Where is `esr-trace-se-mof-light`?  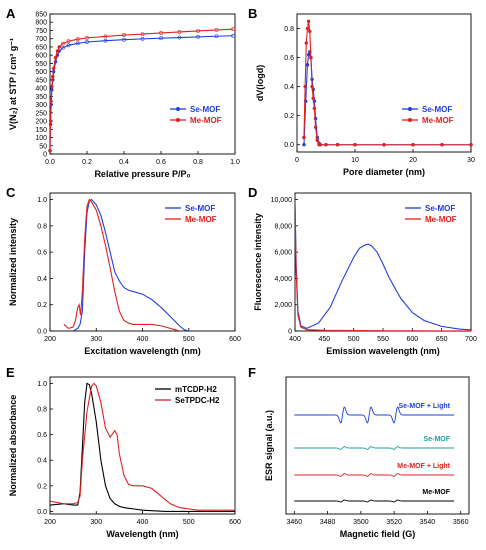
esr-trace-se-mof-light is located at coordinates (374, 415).